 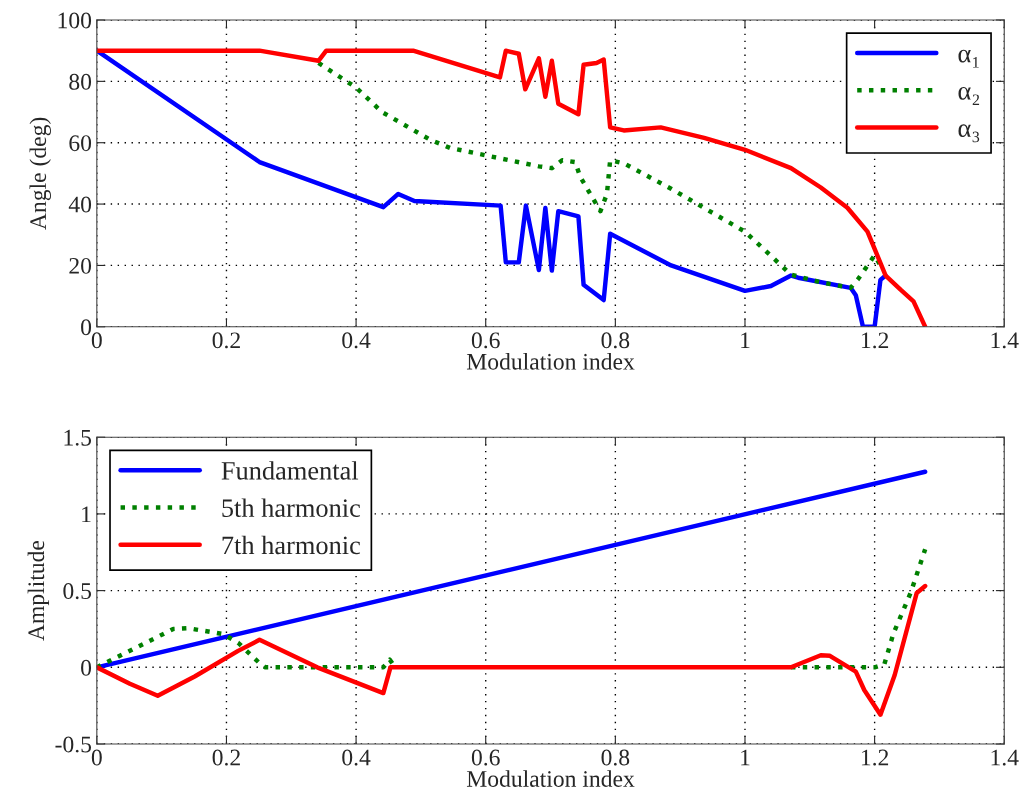 What do you see at coordinates (969, 96) in the screenshot?
I see `legend-label: α₂` at bounding box center [969, 96].